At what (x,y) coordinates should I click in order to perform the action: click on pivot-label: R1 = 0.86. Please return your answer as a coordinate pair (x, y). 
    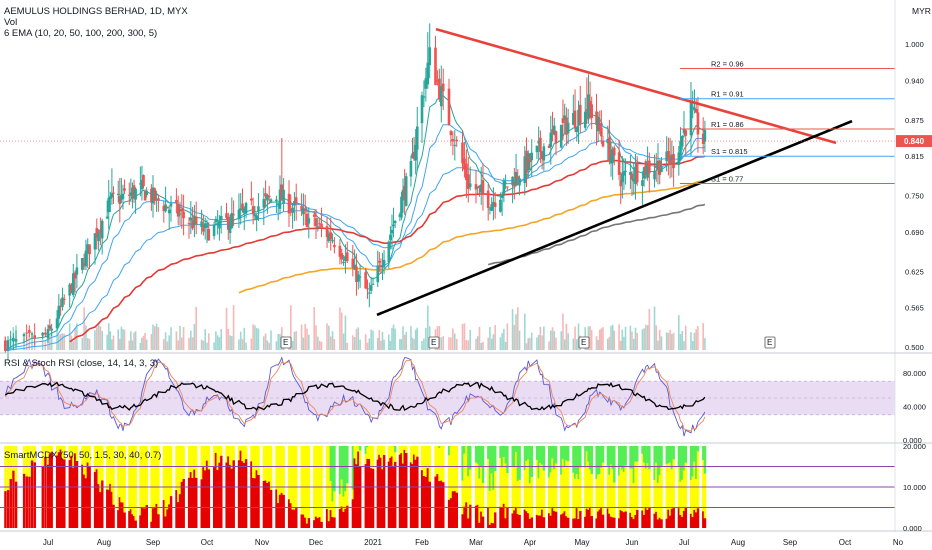
    Looking at the image, I should click on (727, 124).